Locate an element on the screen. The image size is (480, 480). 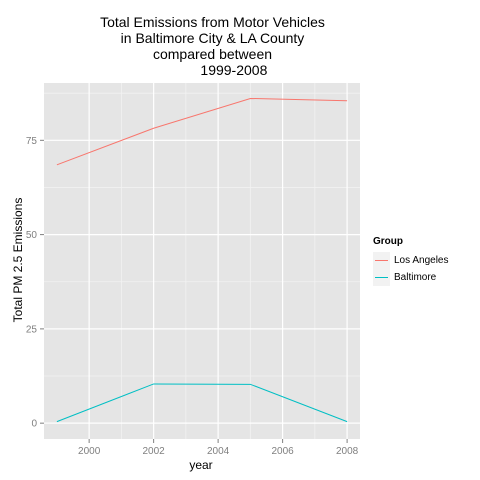
title-line-4: 1999-2008 is located at coordinates (212, 70).